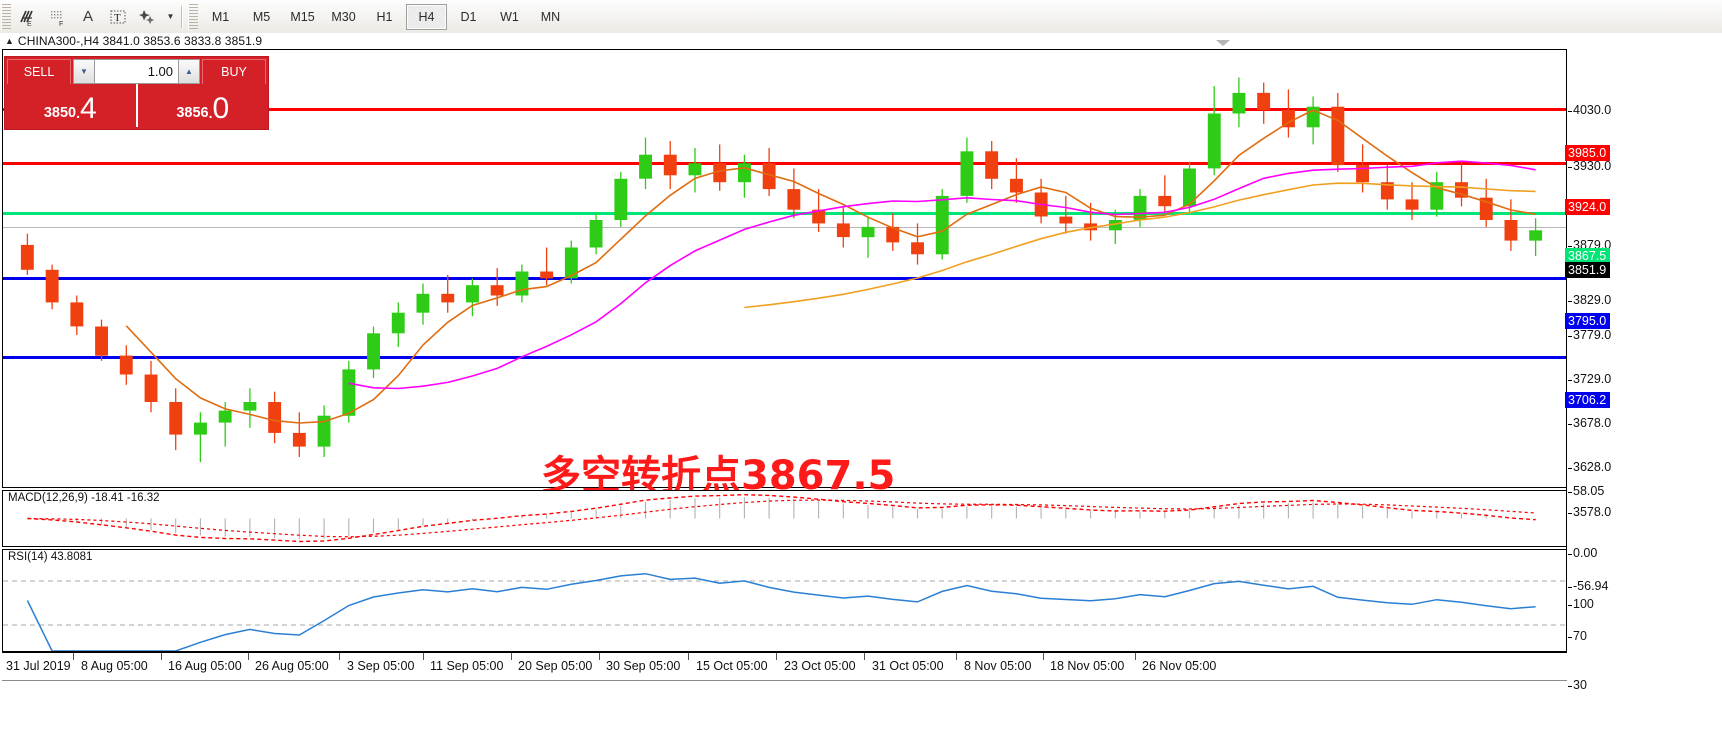  Describe the element at coordinates (84, 498) in the screenshot. I see `macd-label: MACD(12,26,9) -18.41 -16.32` at that location.